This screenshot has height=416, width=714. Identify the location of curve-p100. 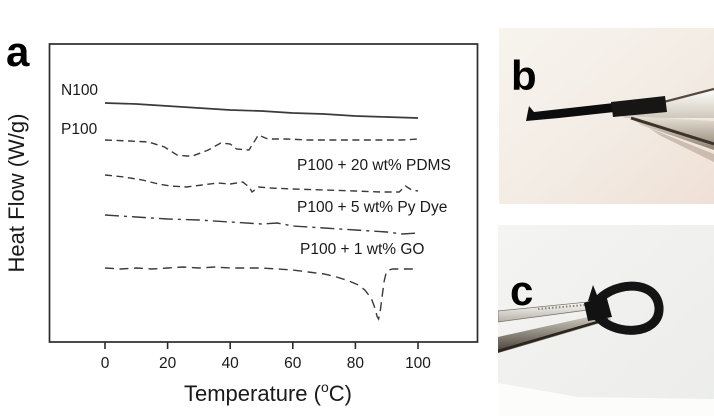
(261, 145).